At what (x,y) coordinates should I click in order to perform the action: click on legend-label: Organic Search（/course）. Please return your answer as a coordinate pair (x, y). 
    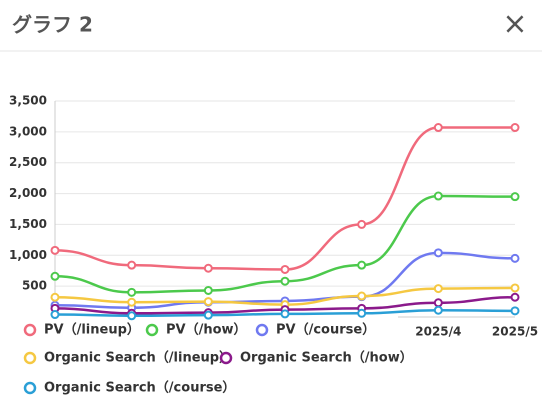
    Looking at the image, I should click on (139, 388).